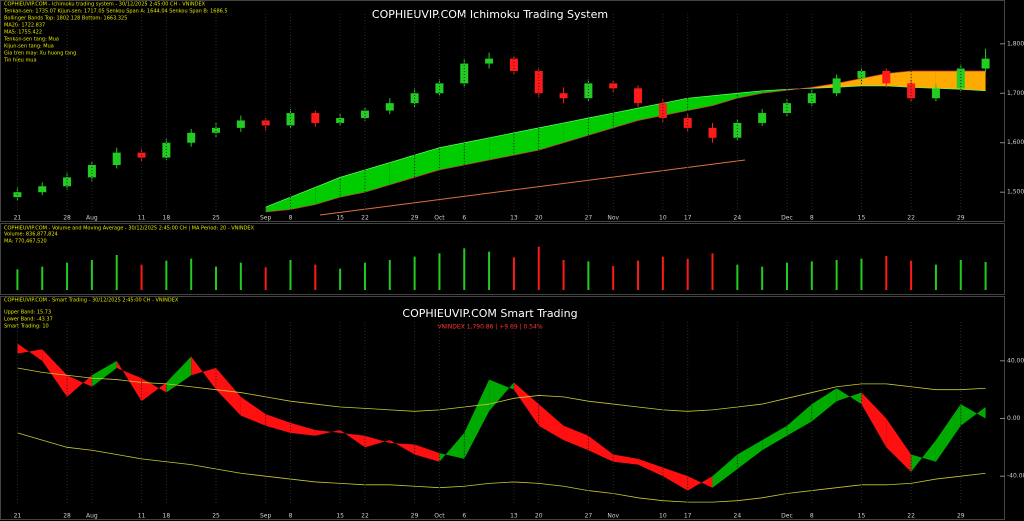  Describe the element at coordinates (1015, 360) in the screenshot. I see `y-tick-label: 40.00` at that location.